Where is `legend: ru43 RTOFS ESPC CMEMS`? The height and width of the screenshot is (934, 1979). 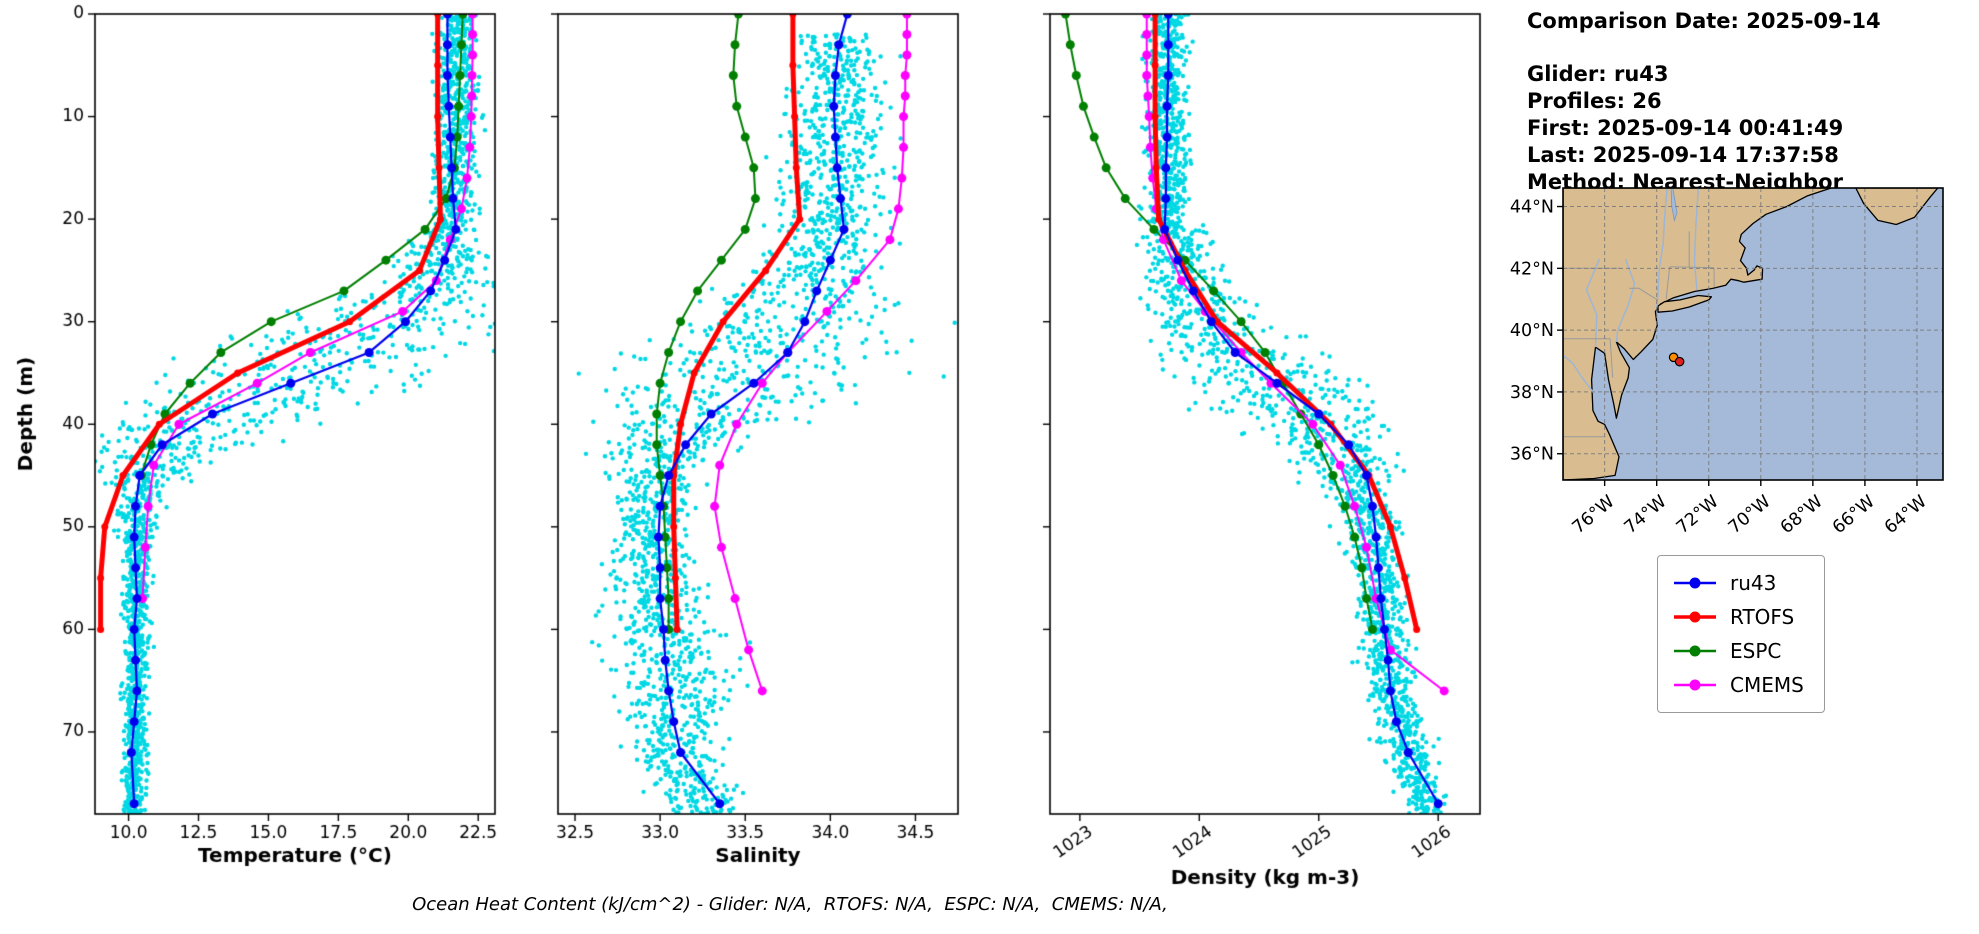 legend: ru43 RTOFS ESPC CMEMS is located at coordinates (1741, 634).